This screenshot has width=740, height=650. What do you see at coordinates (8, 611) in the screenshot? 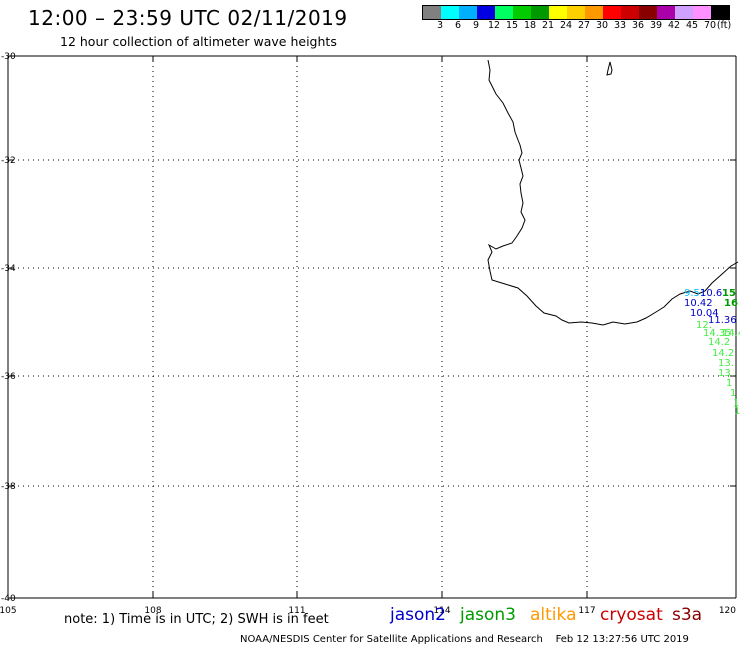
I see `longitude-label: 105` at bounding box center [8, 611].